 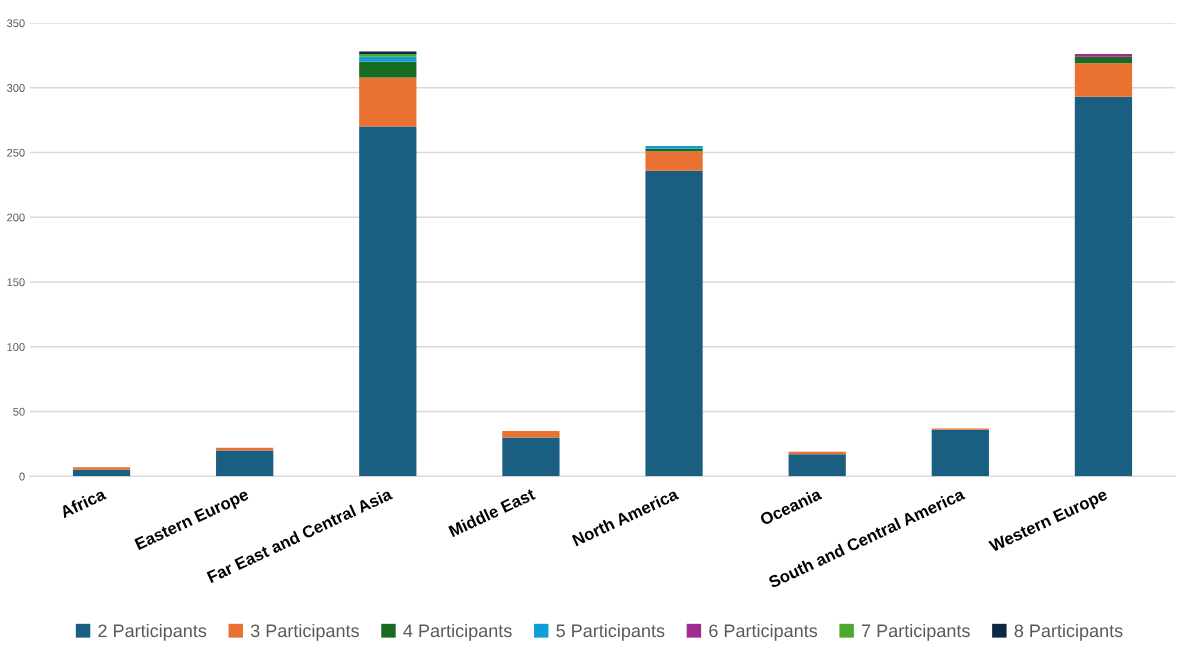 I want to click on y-tick-label: 200, so click(x=16, y=217).